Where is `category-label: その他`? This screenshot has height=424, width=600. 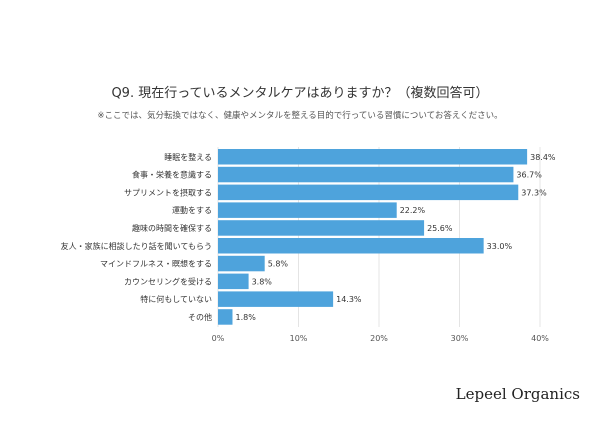 category-label: その他 is located at coordinates (200, 317).